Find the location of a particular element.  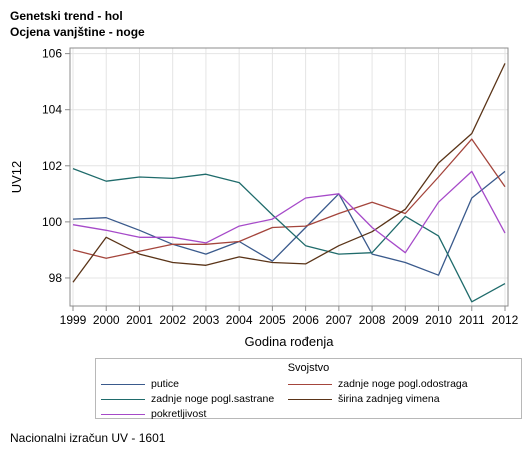

y-tick-label: 102 is located at coordinates (52, 166).